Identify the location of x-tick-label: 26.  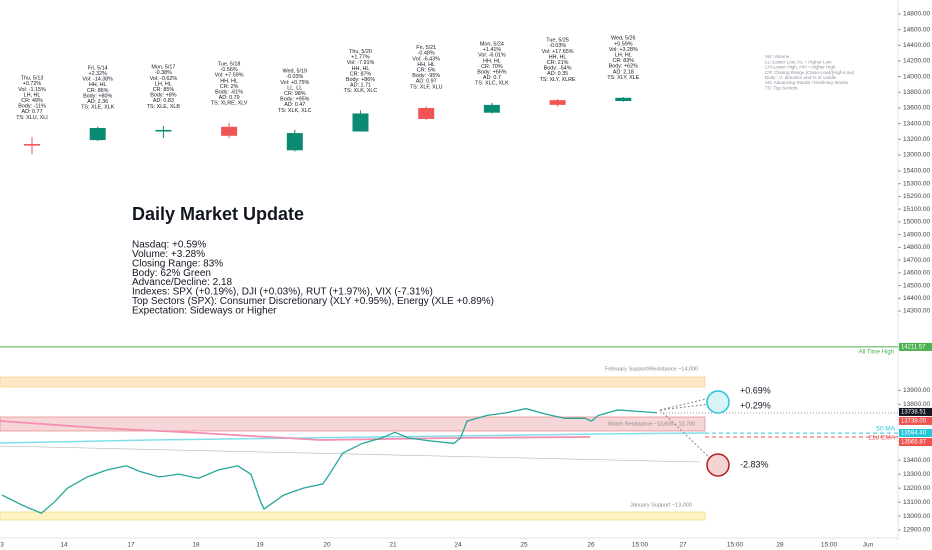
(591, 545).